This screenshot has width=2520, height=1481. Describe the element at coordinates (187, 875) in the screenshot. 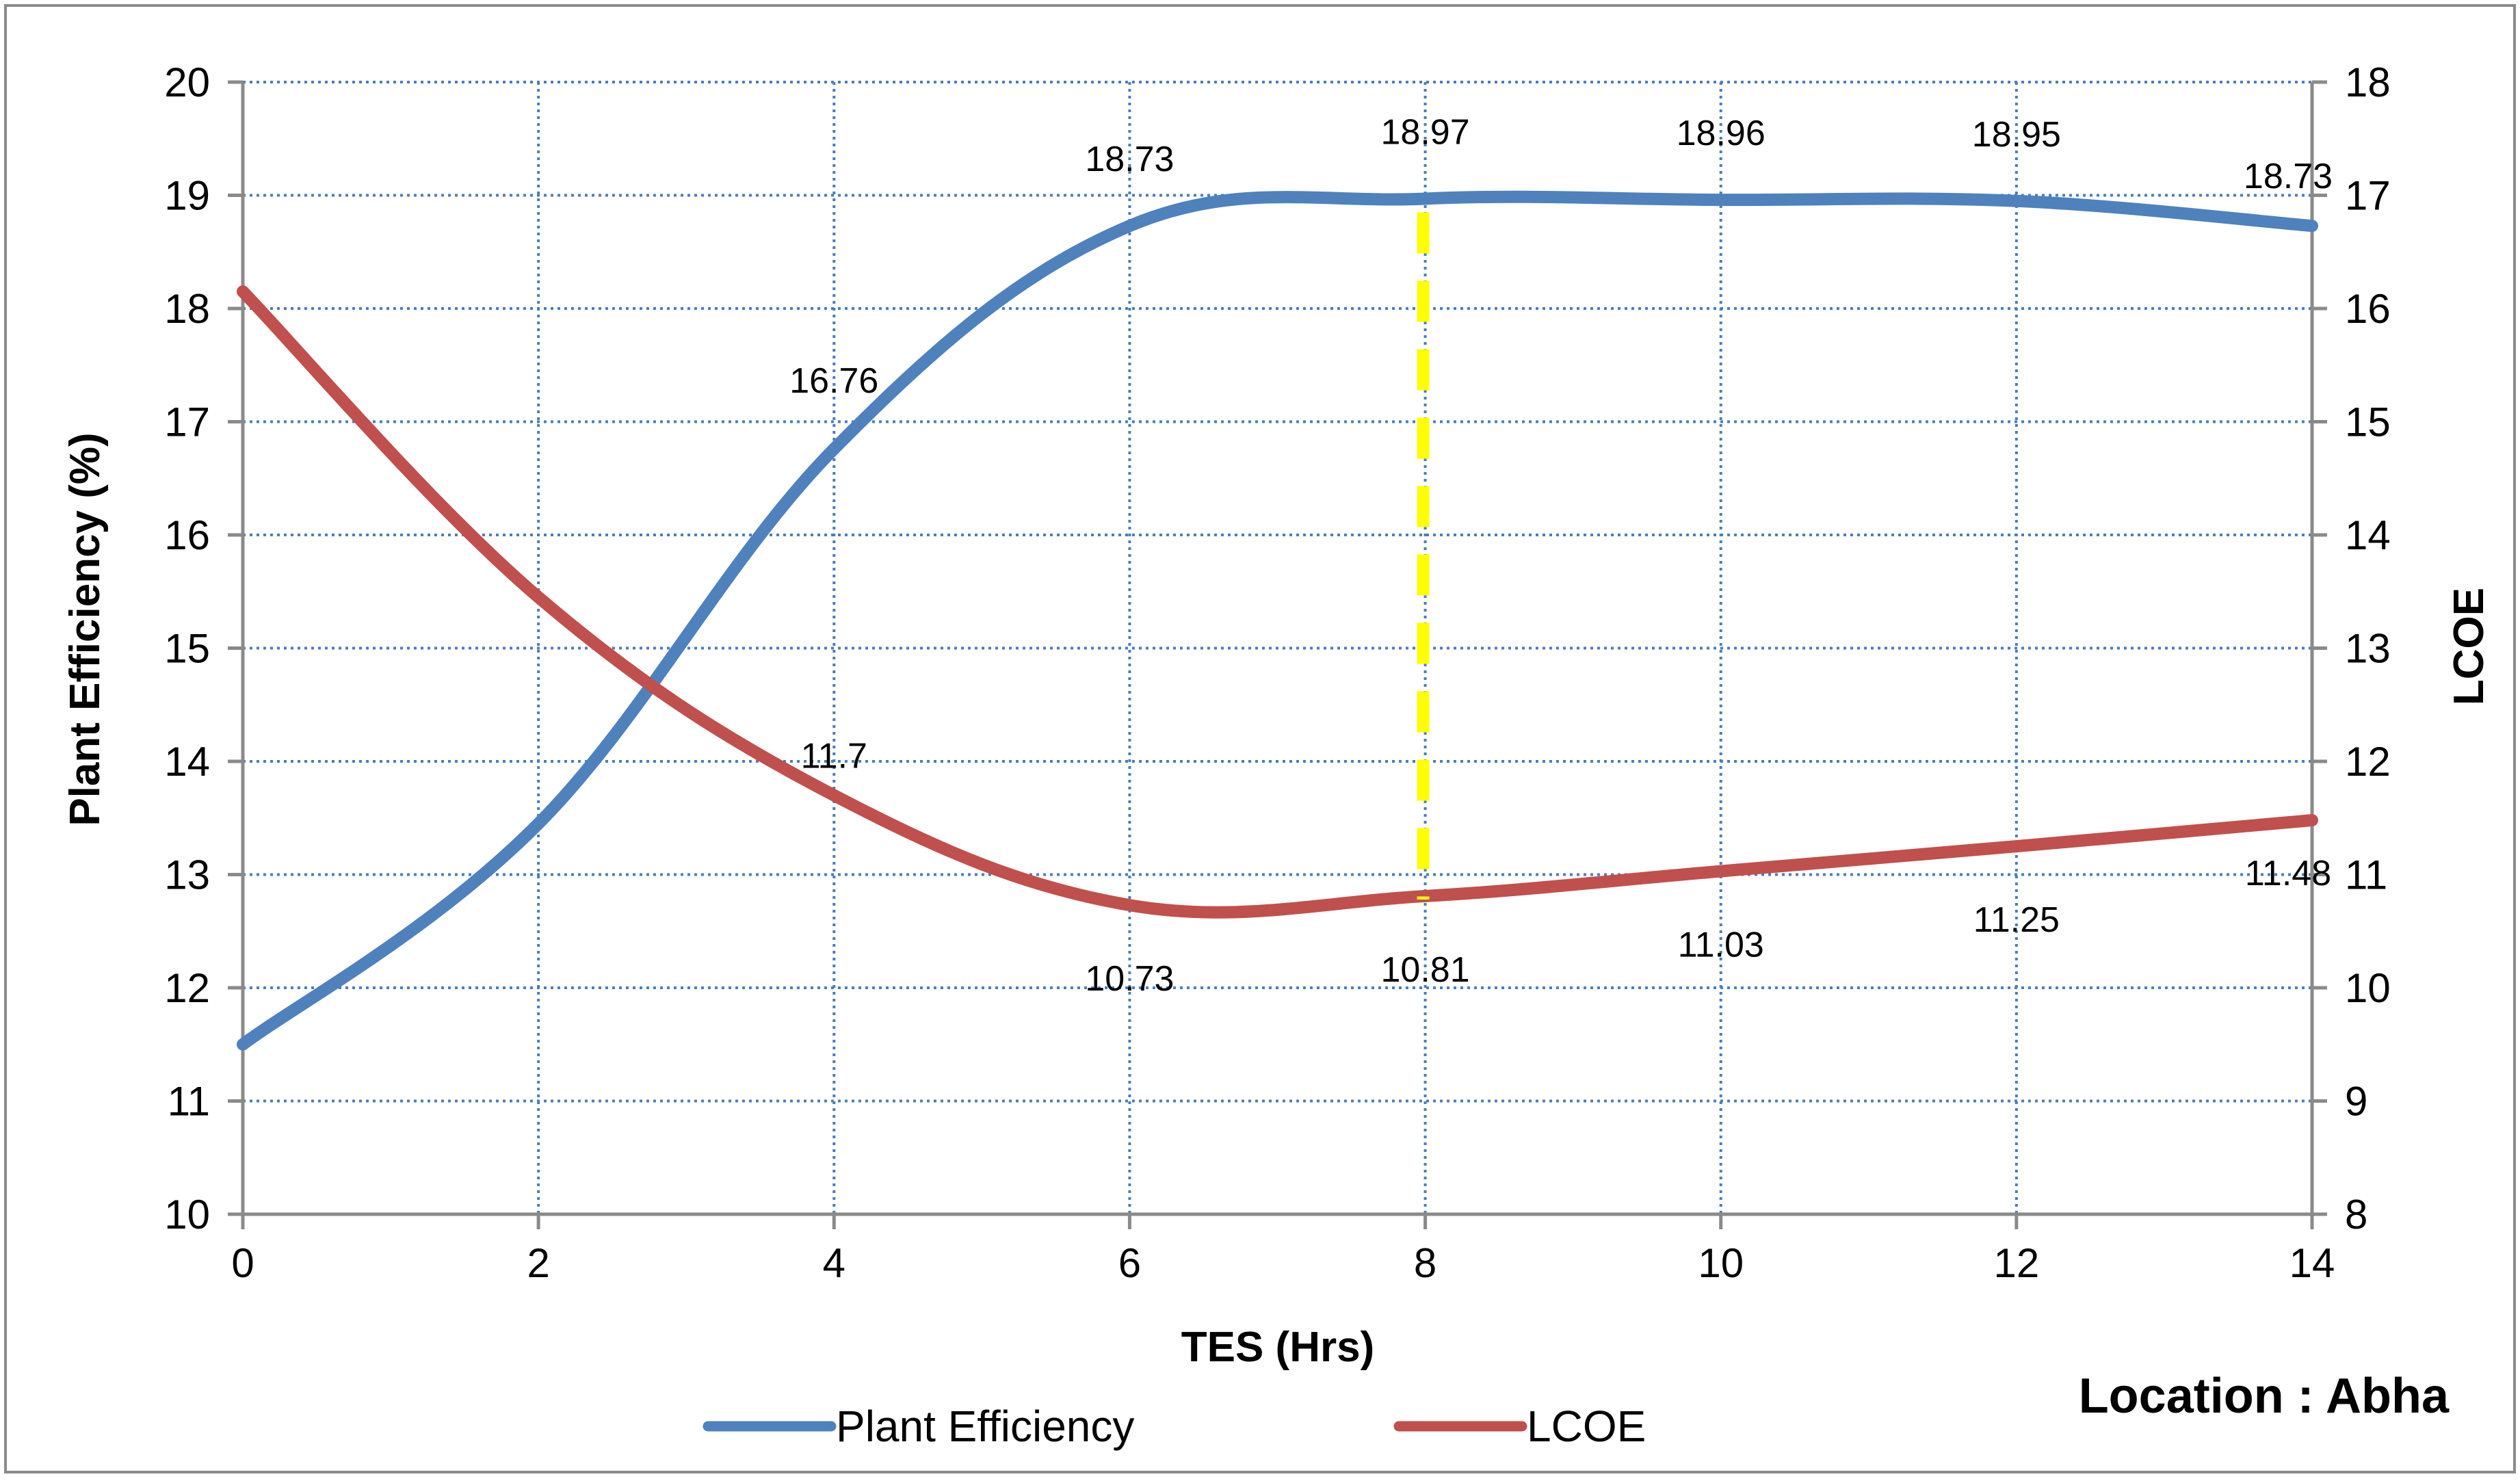

I see `y-left-tick-label: 13` at that location.